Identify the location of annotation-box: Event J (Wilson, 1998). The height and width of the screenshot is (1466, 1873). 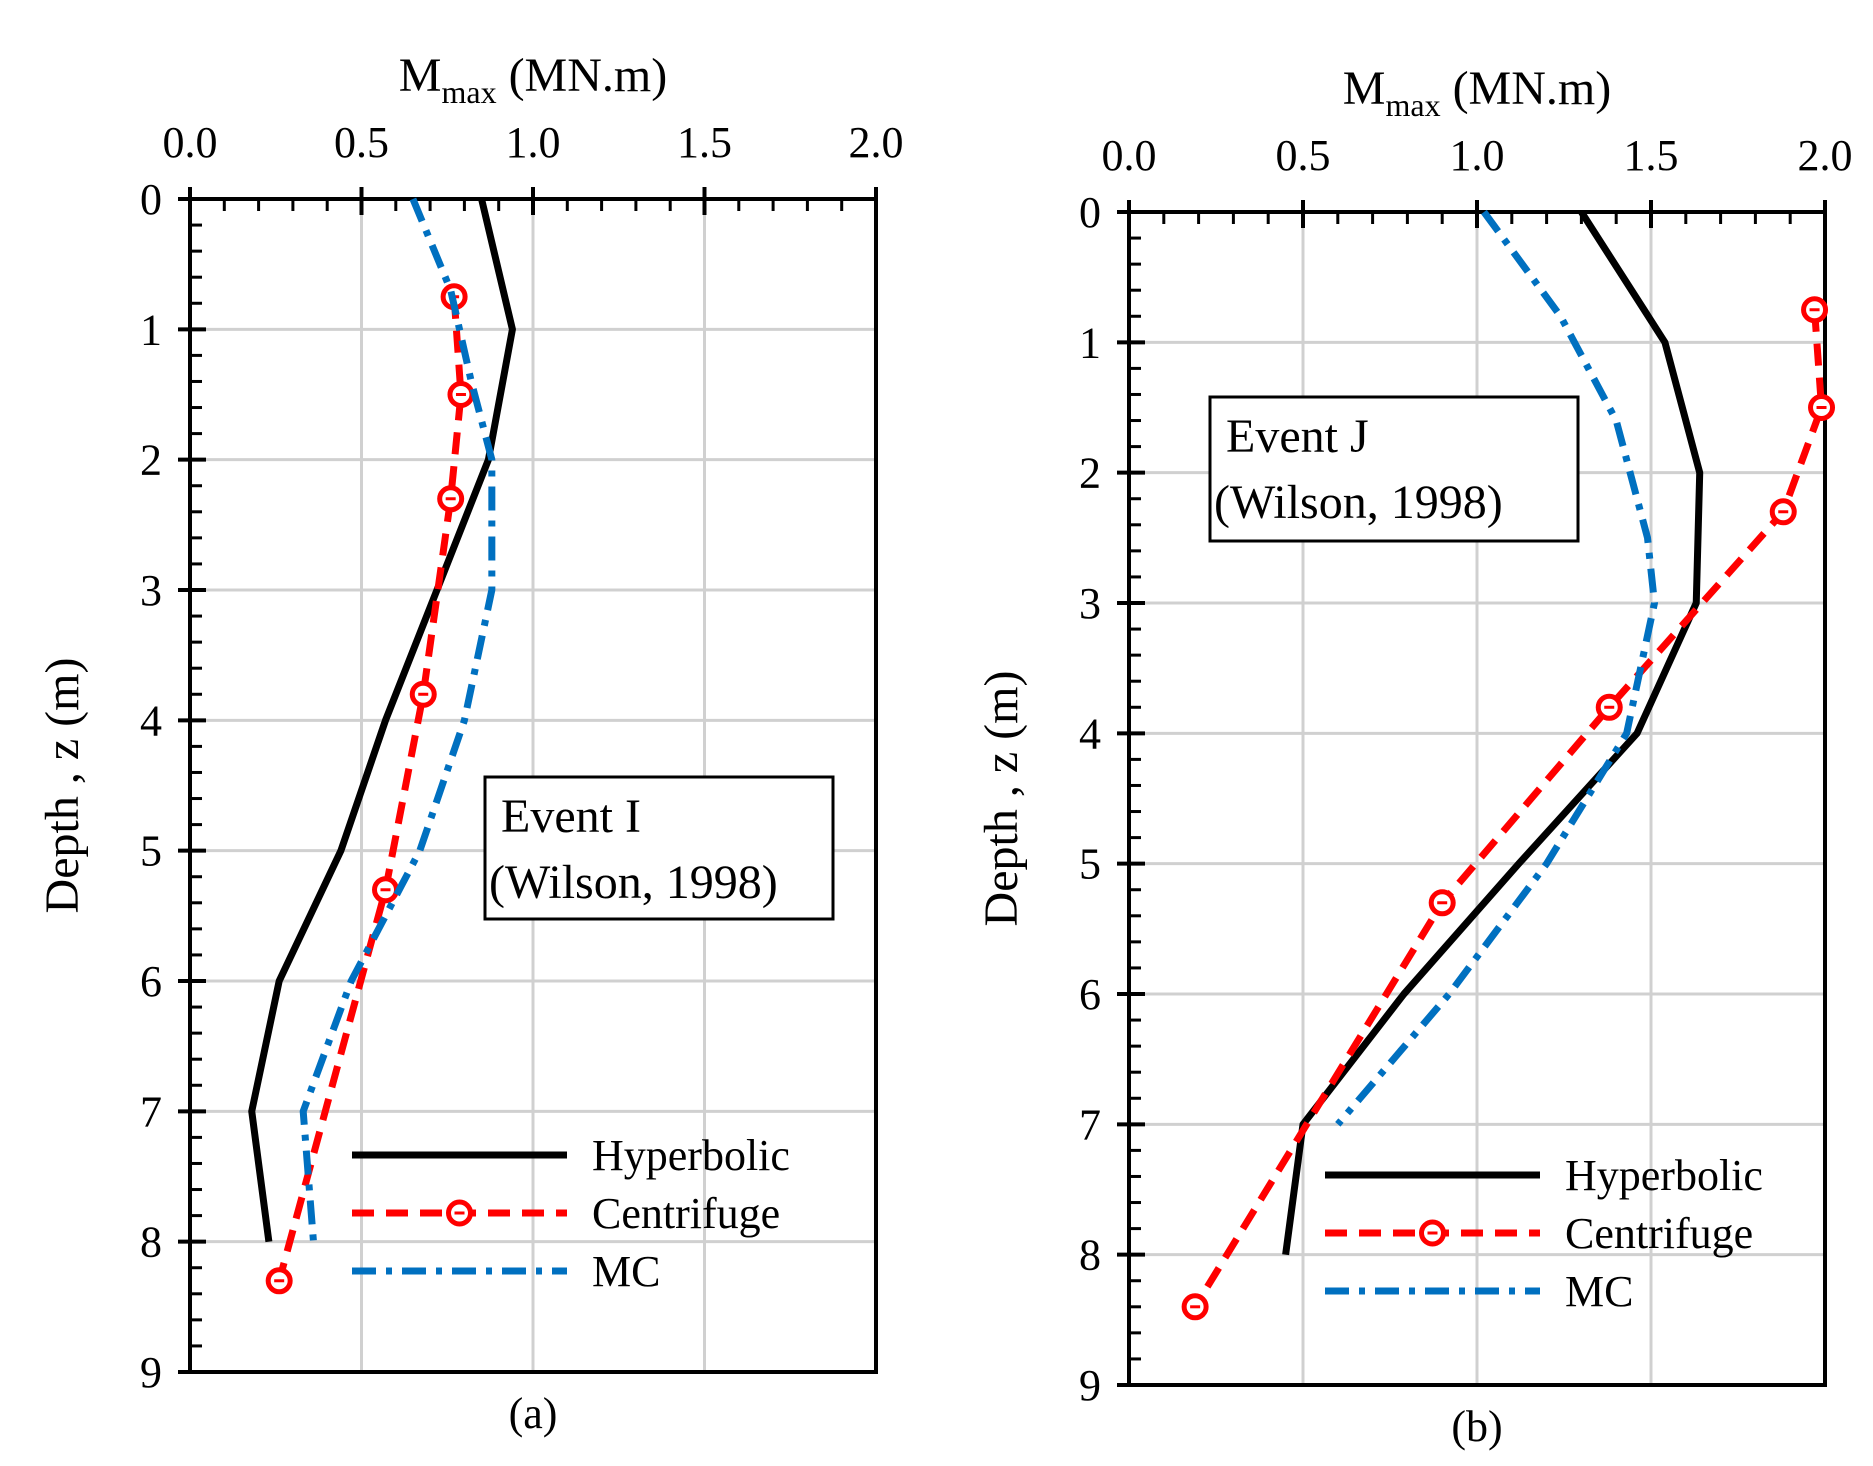
(1394, 469).